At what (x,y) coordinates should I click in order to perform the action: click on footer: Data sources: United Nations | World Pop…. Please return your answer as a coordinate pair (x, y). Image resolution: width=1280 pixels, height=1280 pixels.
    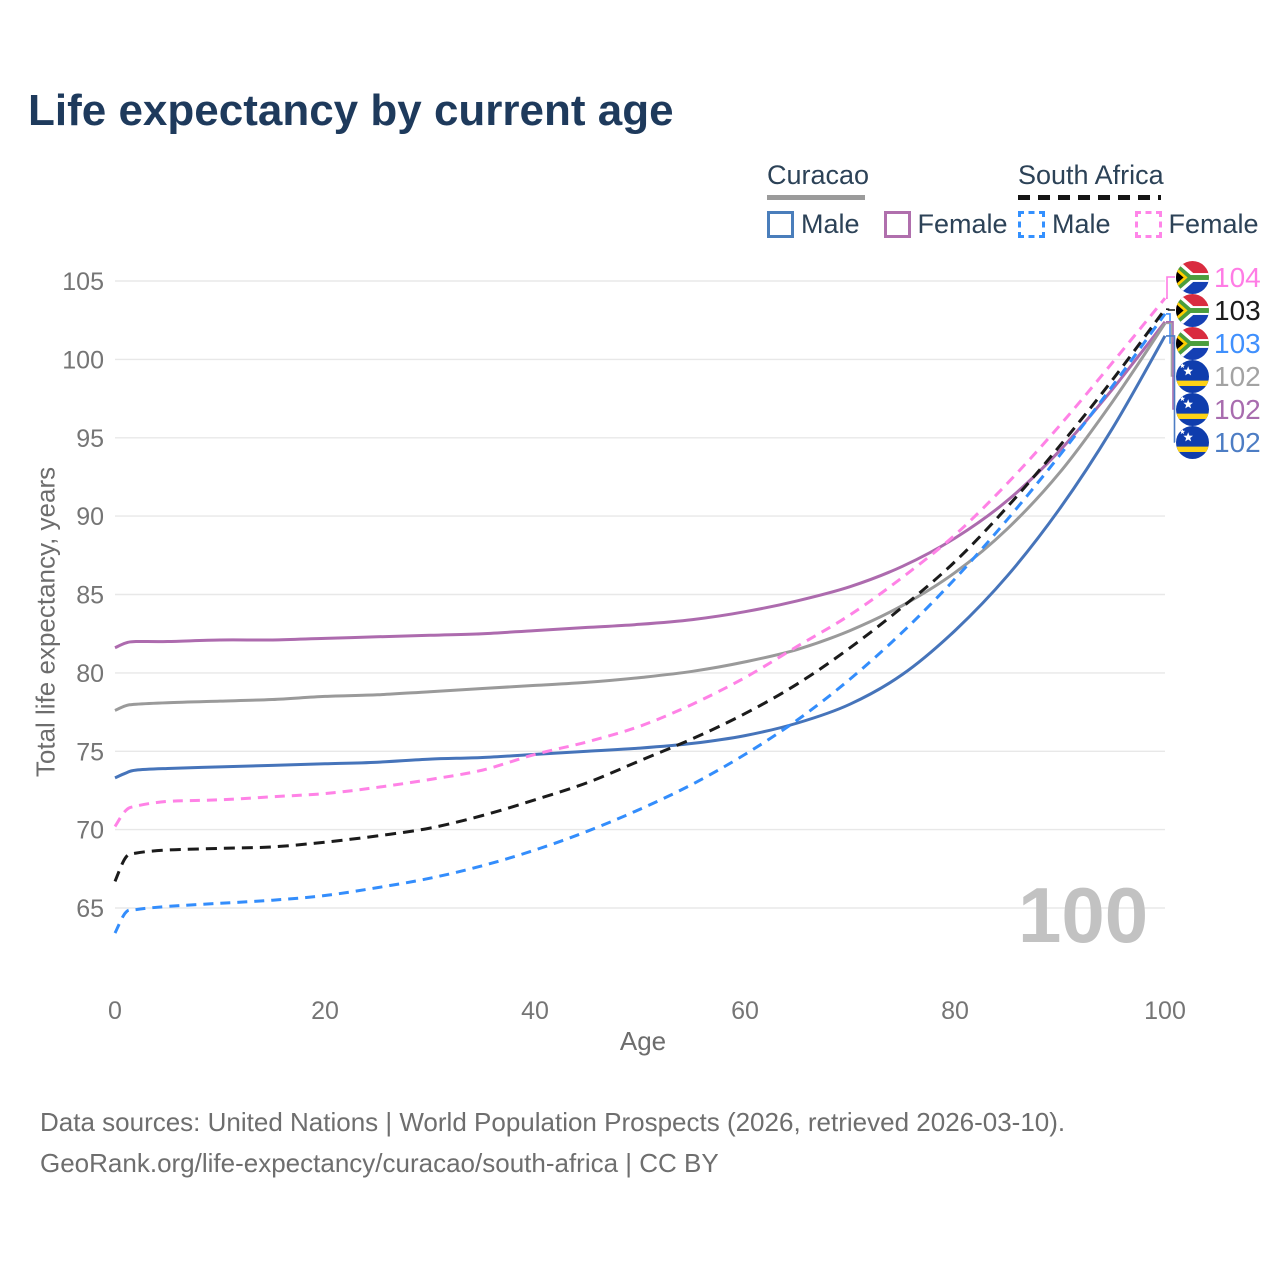
    Looking at the image, I should click on (552, 1143).